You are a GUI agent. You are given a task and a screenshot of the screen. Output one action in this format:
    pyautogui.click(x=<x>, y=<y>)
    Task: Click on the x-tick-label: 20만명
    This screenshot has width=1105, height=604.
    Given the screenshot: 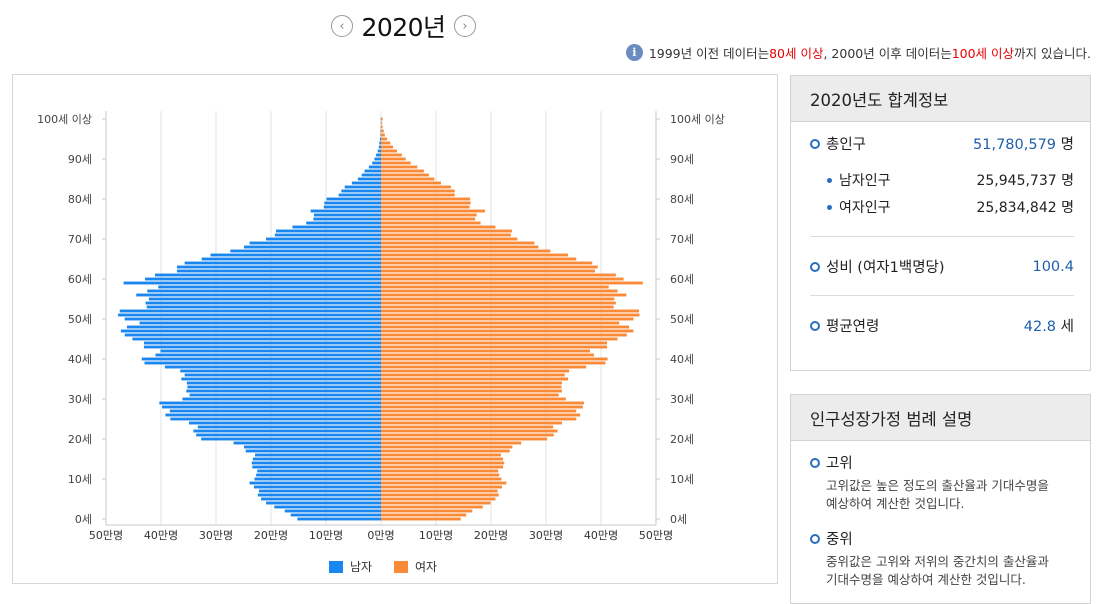 What is the action you would take?
    pyautogui.click(x=491, y=535)
    